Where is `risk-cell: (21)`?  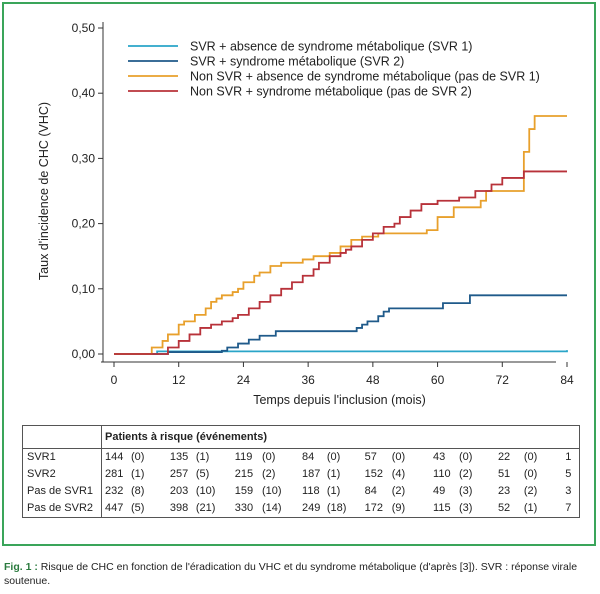 risk-cell: (21) is located at coordinates (205, 508).